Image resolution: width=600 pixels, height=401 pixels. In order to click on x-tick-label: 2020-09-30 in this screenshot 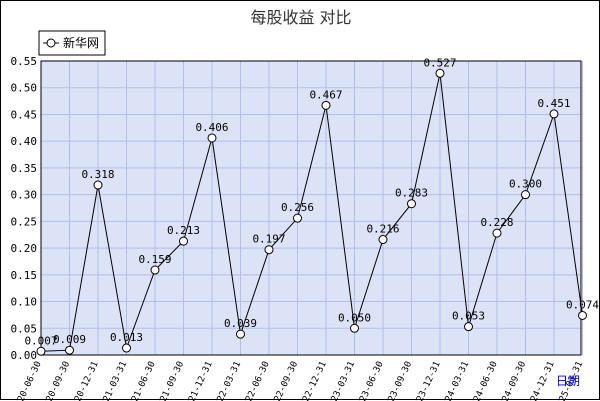, I will do `click(56, 380)`.